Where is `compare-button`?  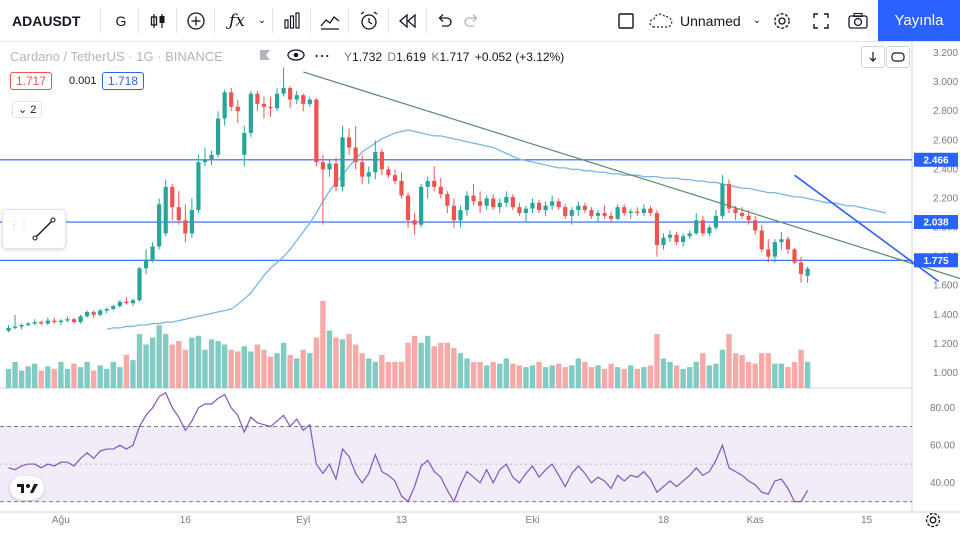
compare-button is located at coordinates (196, 20).